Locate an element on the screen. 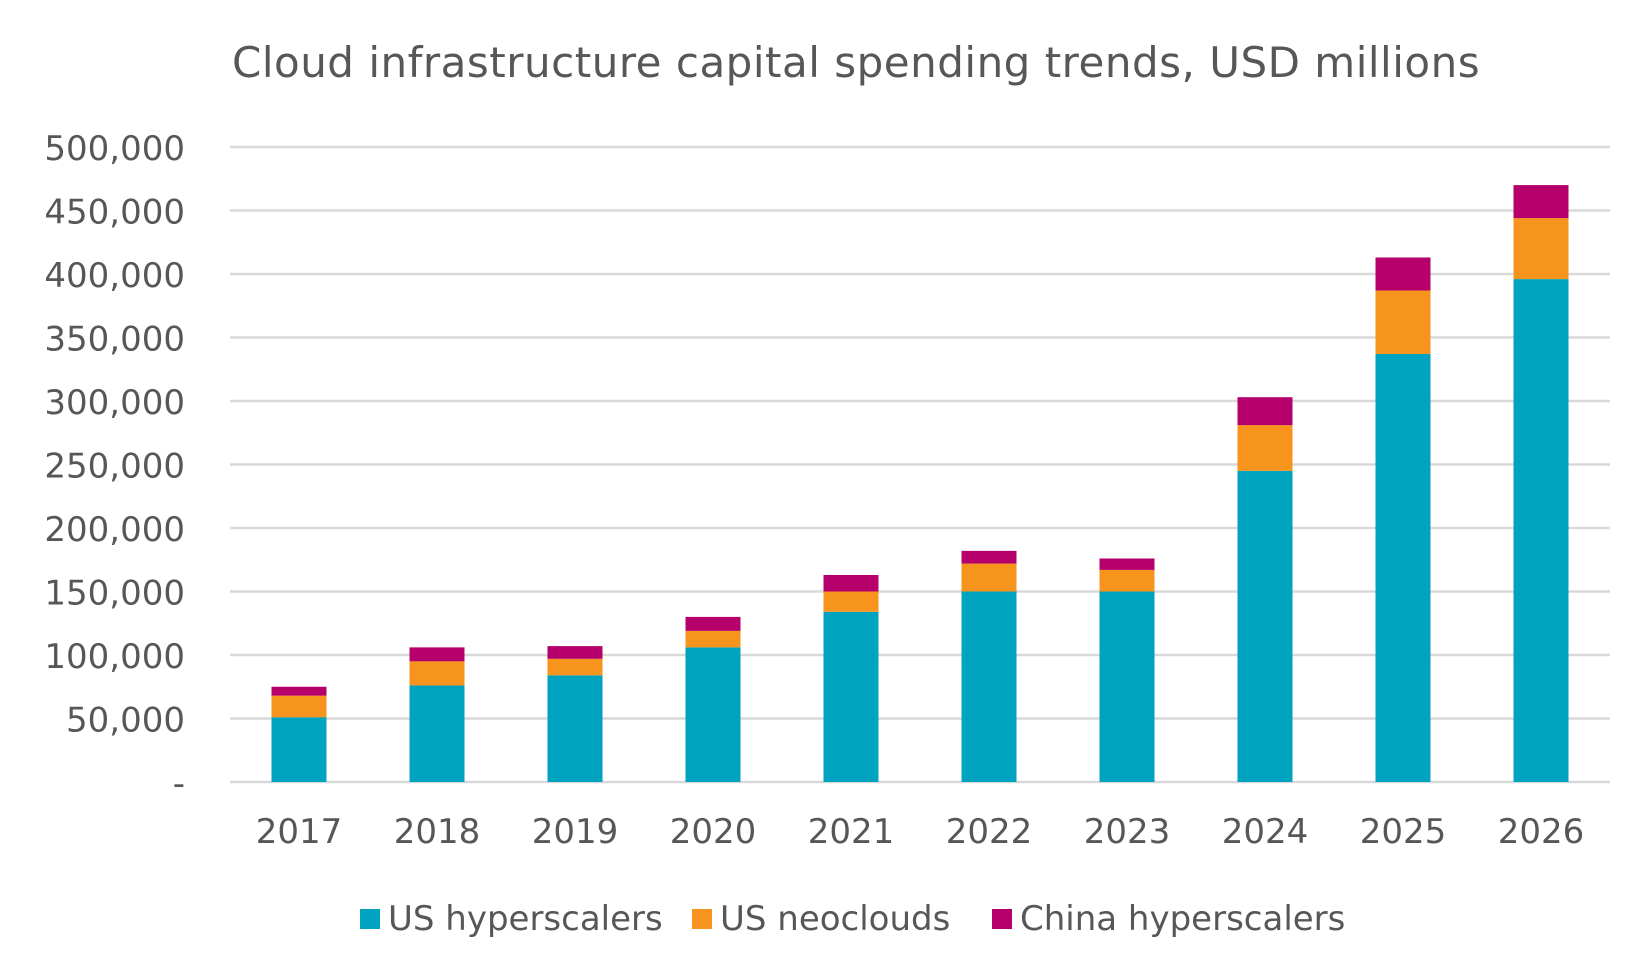 The image size is (1650, 978). x-tick-label: 2024 is located at coordinates (1265, 832).